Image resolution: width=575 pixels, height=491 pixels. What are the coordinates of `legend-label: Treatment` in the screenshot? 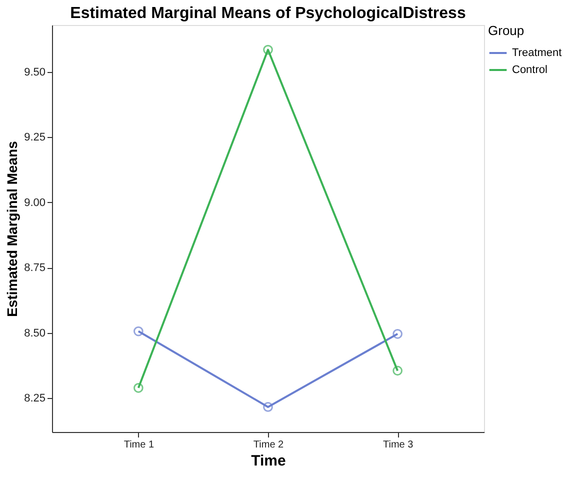 It's located at (537, 53).